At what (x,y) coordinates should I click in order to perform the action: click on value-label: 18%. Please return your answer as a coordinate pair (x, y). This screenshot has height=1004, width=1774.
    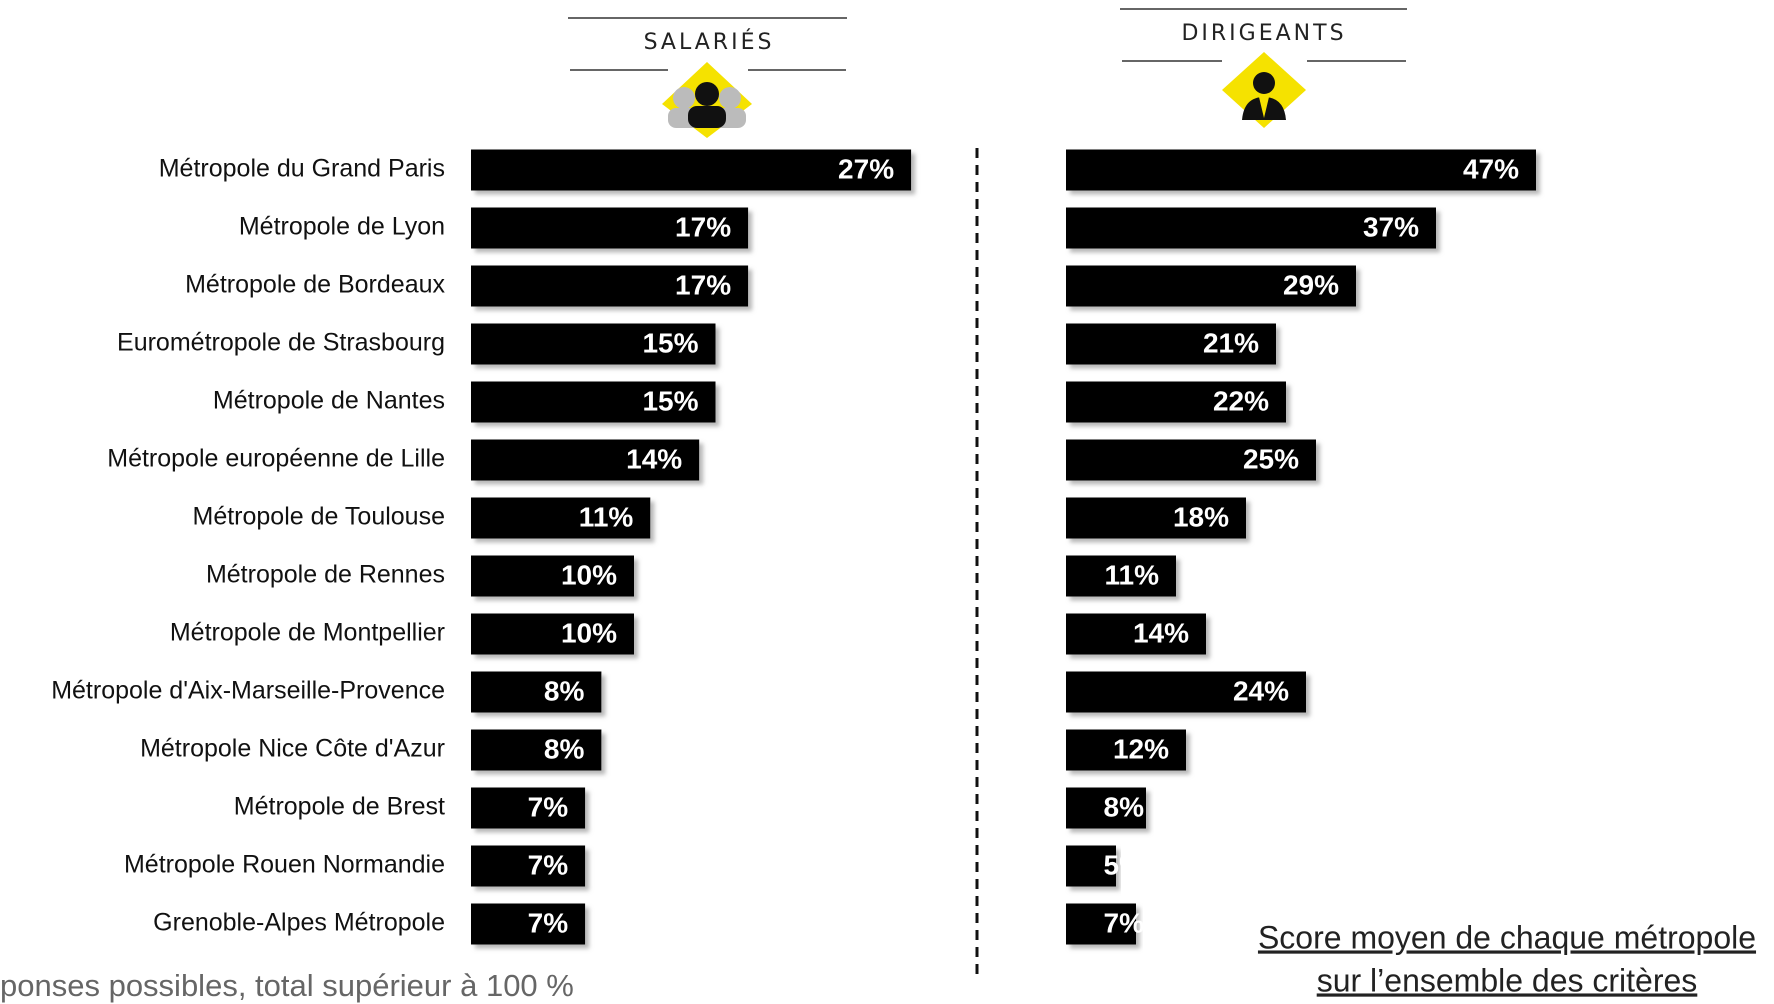
    Looking at the image, I should click on (1201, 516).